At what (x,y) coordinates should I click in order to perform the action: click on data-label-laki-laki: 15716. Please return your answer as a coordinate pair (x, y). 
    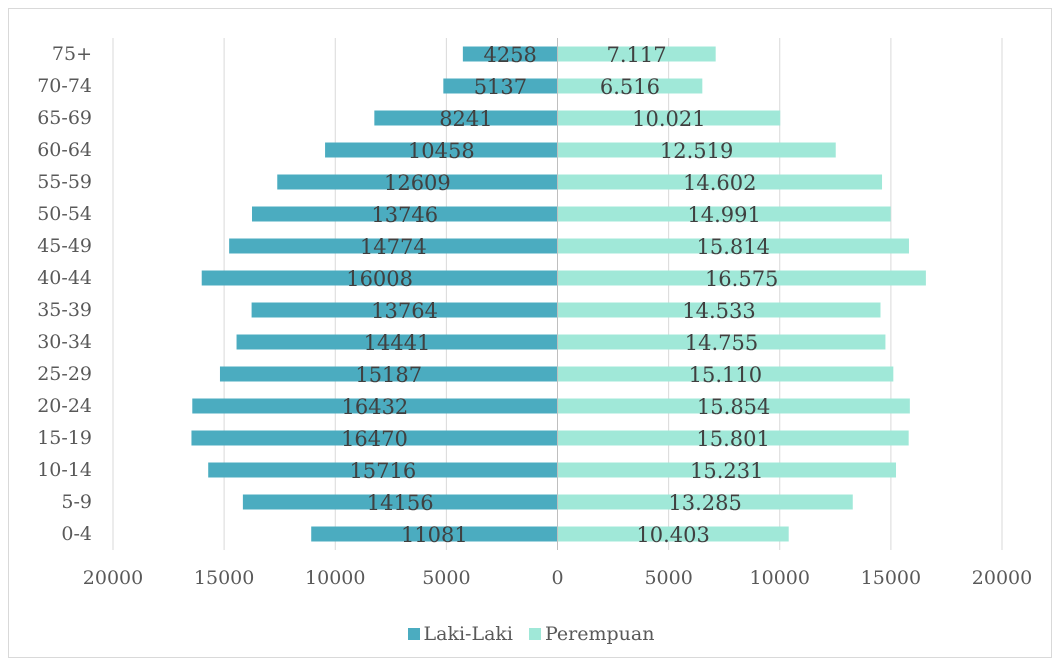
    Looking at the image, I should click on (382, 471).